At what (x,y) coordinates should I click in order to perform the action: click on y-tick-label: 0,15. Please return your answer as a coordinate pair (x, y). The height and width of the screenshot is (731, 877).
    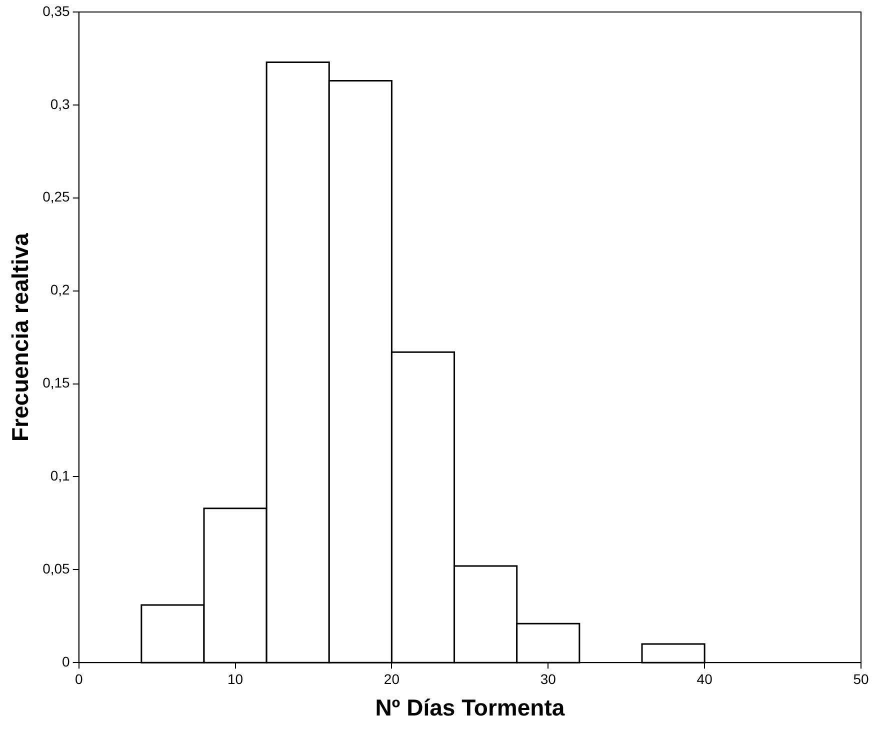
    Looking at the image, I should click on (56, 382).